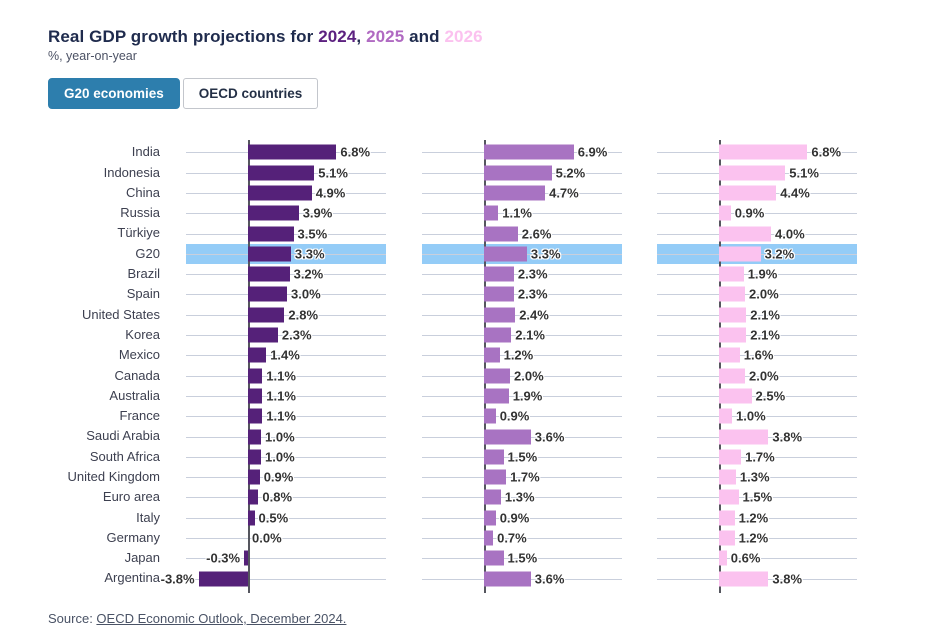 This screenshot has width=938, height=636. I want to click on bar-2025-China, so click(515, 193).